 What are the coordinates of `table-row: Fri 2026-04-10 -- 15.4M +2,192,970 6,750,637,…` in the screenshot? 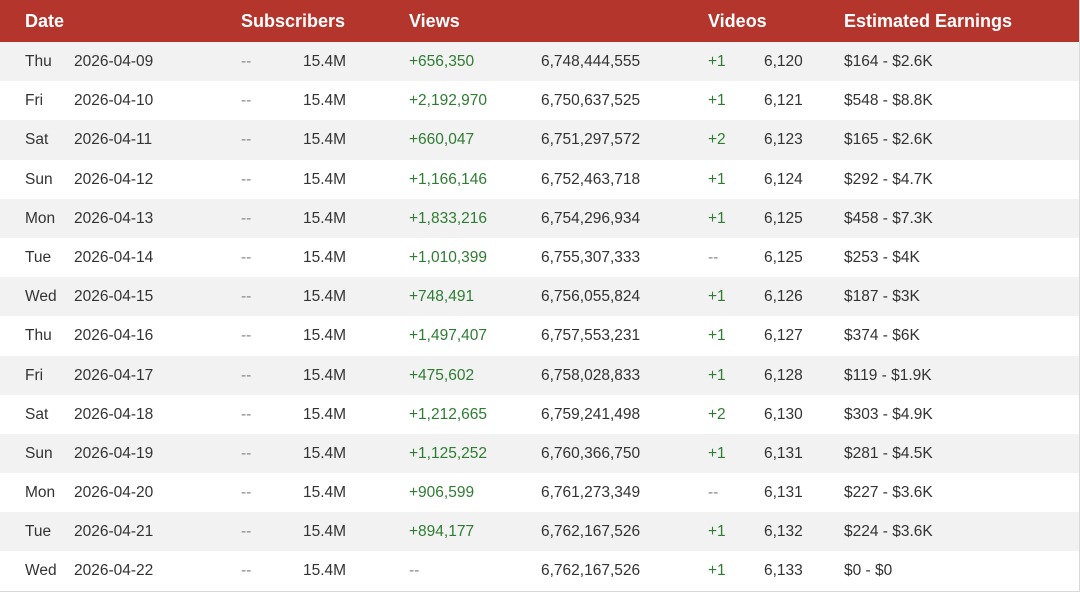 It's located at (539, 101).